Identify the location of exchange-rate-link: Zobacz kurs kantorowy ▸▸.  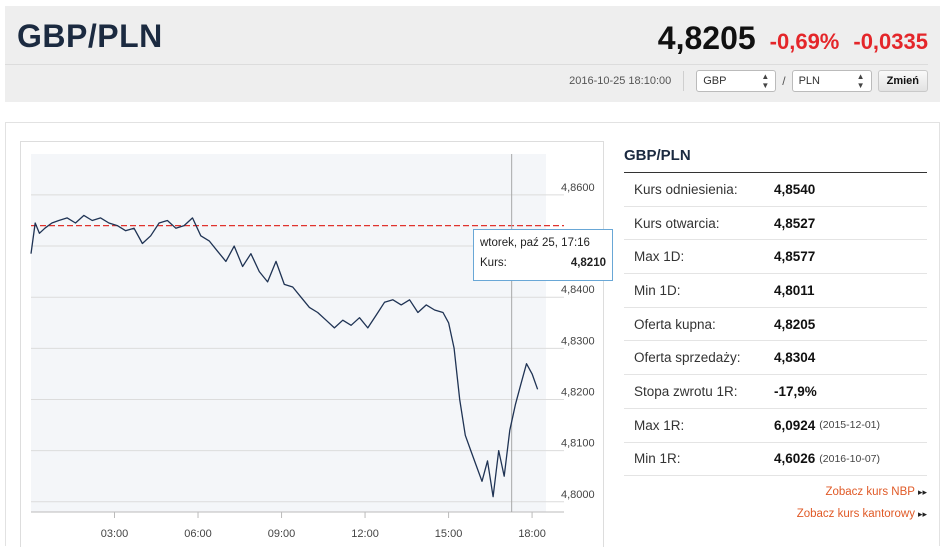
(775, 514).